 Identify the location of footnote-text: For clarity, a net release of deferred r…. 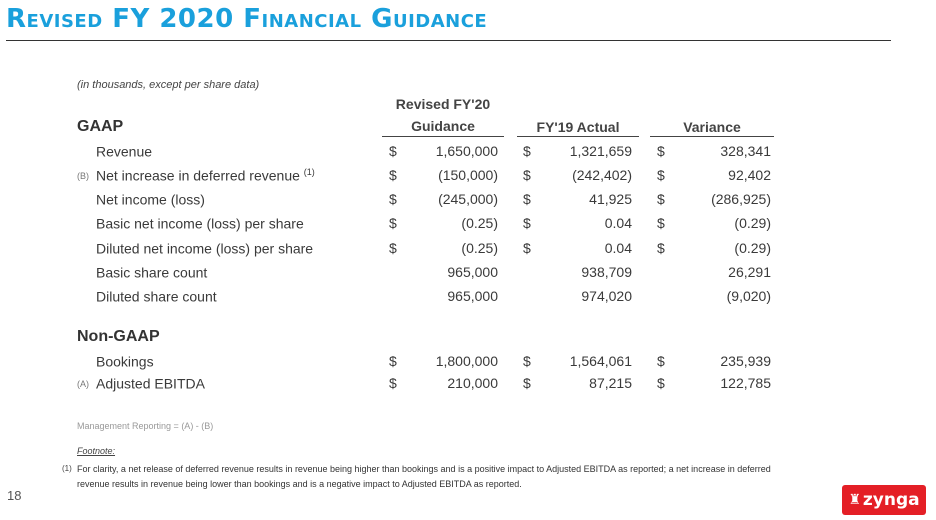
(424, 476).